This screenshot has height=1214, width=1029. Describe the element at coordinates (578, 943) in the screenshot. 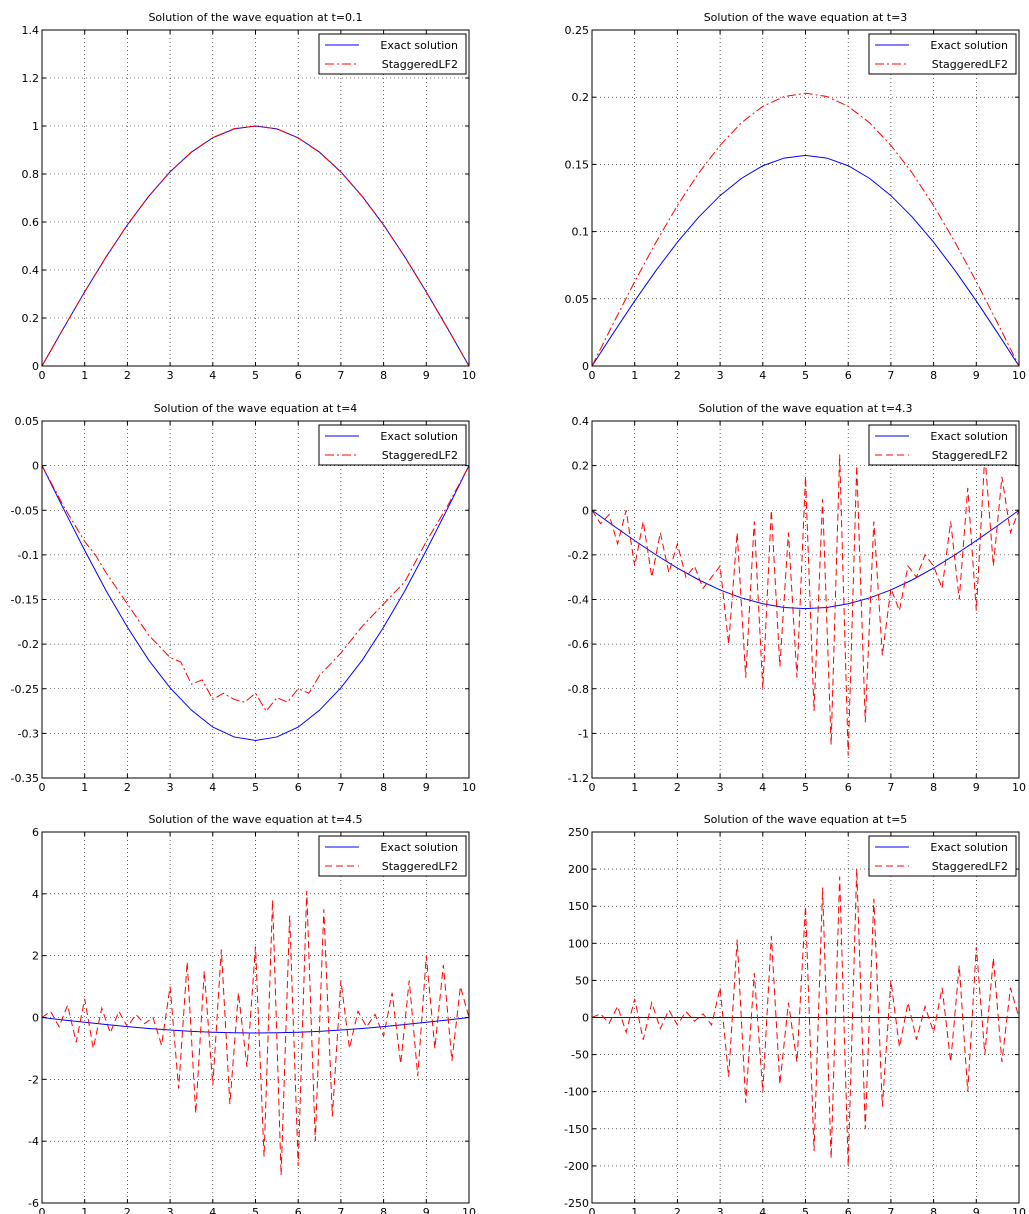

I see `y-tick-label: 100` at that location.